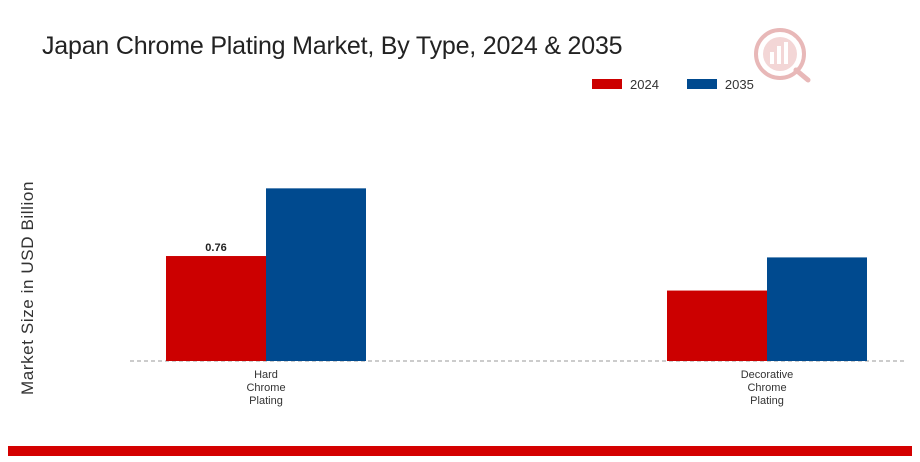  I want to click on x-tick-label-0: Hard Chrome Plating, so click(266, 388).